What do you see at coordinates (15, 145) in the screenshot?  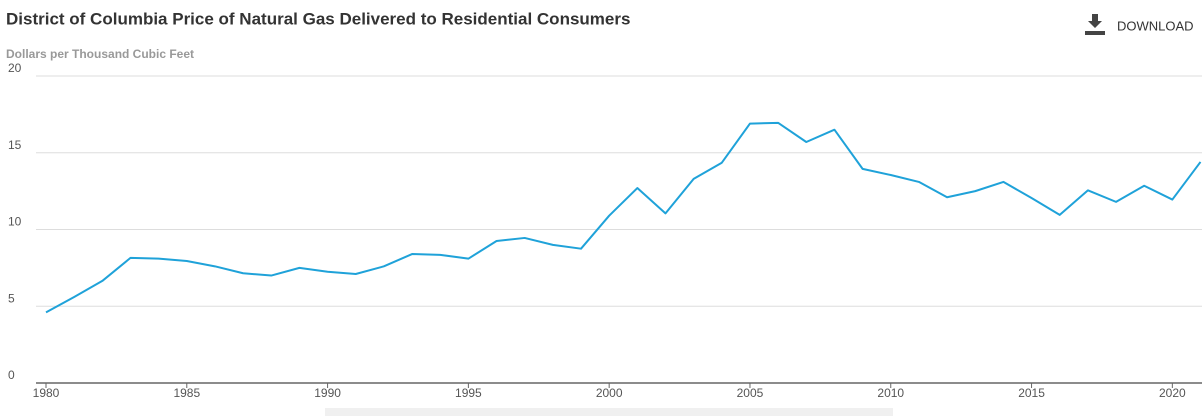 I see `y-tick-label: 15` at bounding box center [15, 145].